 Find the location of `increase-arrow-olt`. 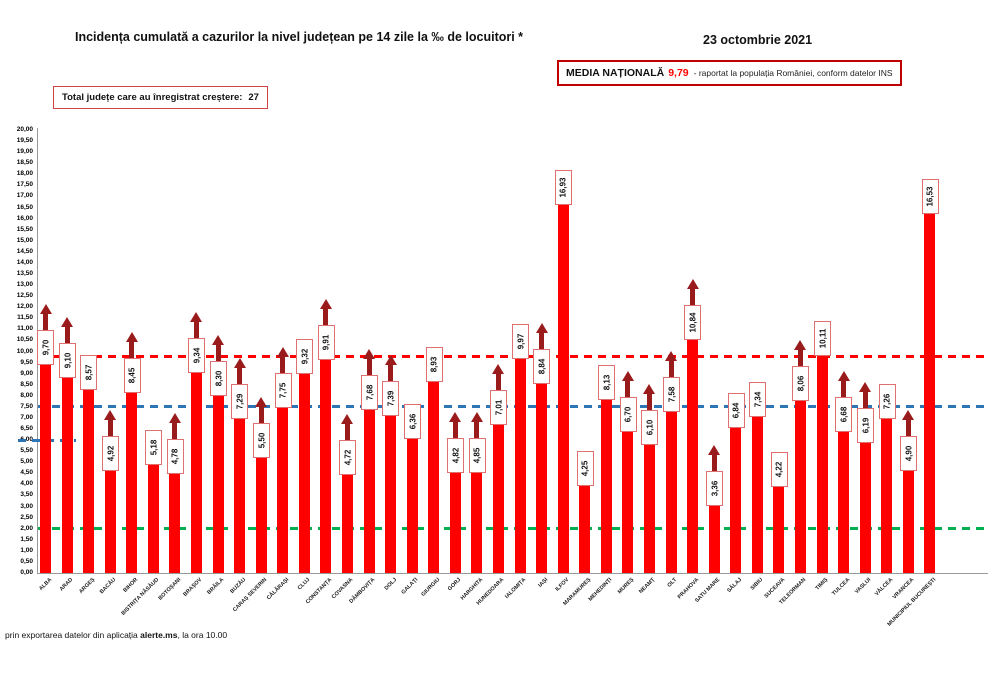

increase-arrow-olt is located at coordinates (671, 364).